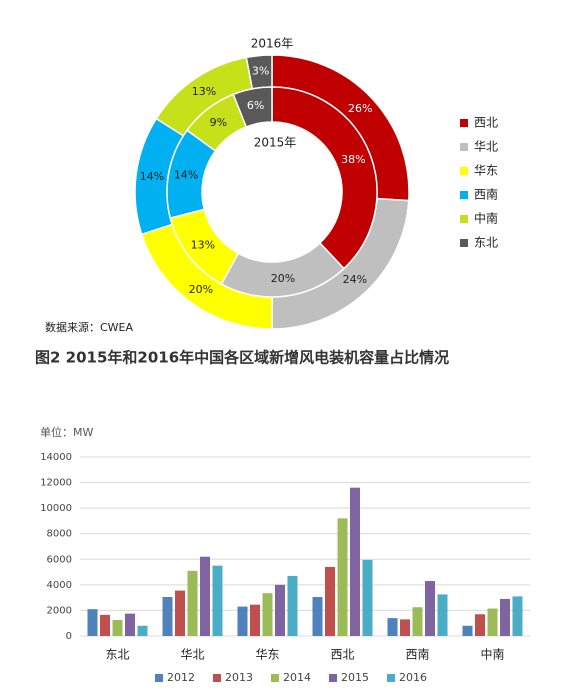 Image resolution: width=569 pixels, height=697 pixels. I want to click on y-tick-label: 10000, so click(56, 508).